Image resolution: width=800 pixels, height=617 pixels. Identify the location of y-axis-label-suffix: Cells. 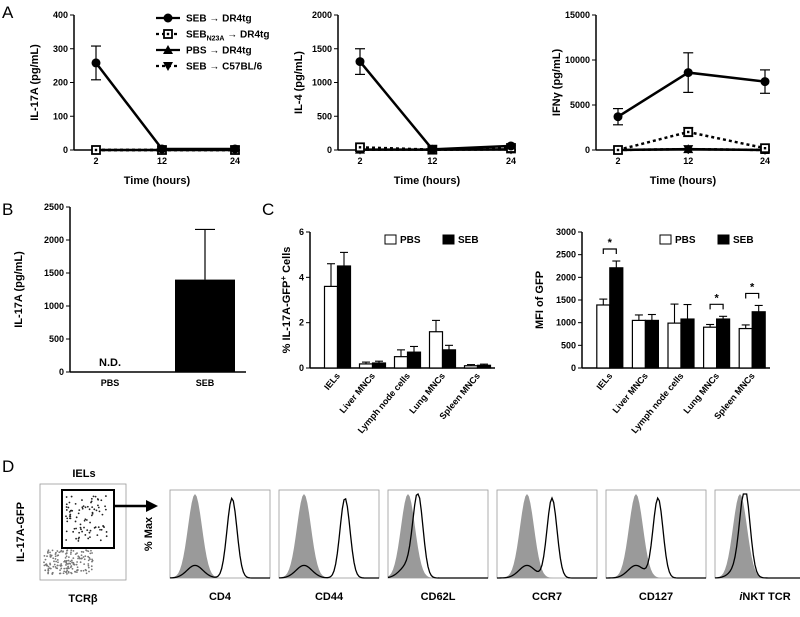
(287, 261).